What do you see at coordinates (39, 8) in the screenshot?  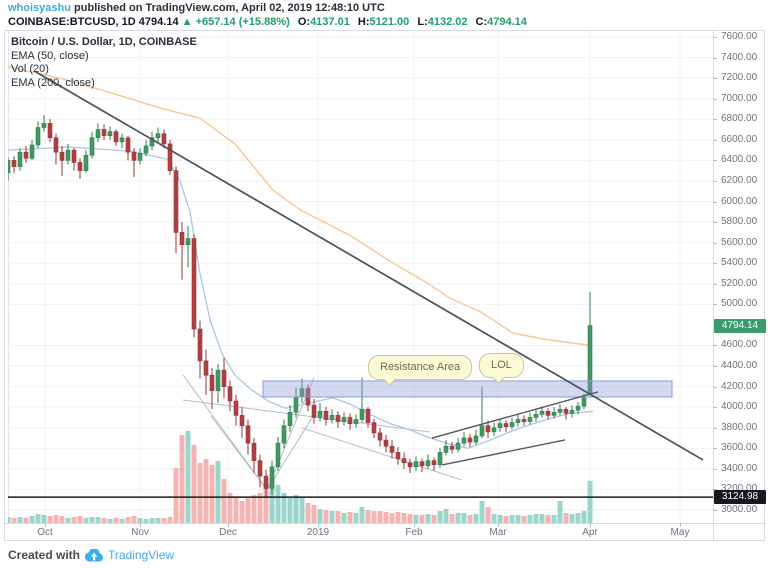 I see `username-link: whoisyashu` at bounding box center [39, 8].